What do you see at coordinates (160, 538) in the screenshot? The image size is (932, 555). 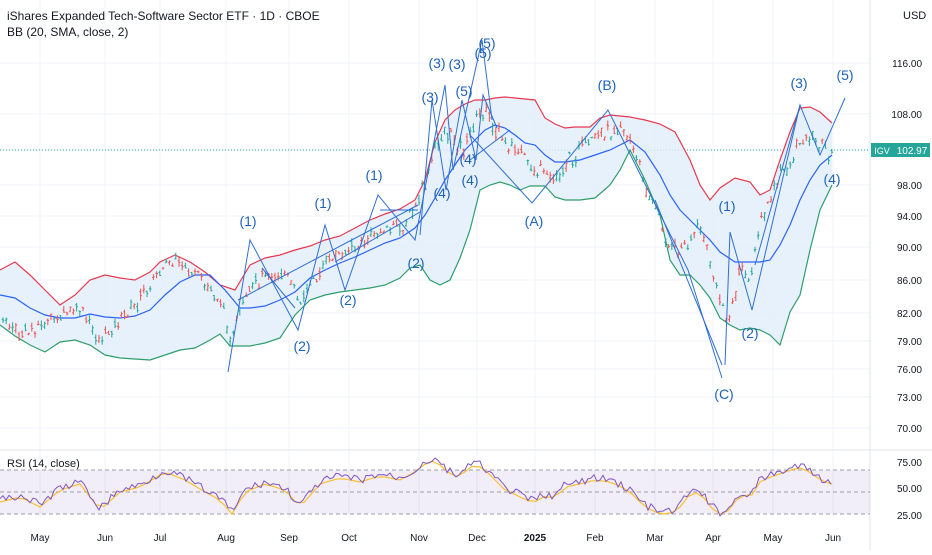 I see `time-tick-label: Jul` at bounding box center [160, 538].